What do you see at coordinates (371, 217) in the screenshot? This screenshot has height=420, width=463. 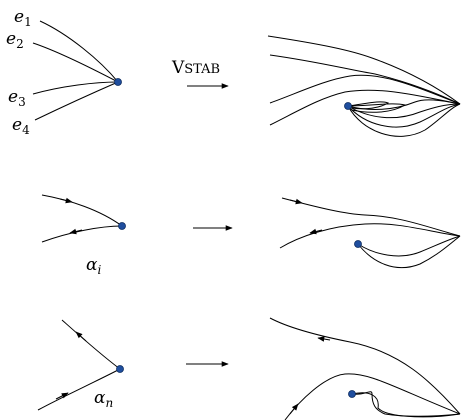 I see `upper-curve` at bounding box center [371, 217].